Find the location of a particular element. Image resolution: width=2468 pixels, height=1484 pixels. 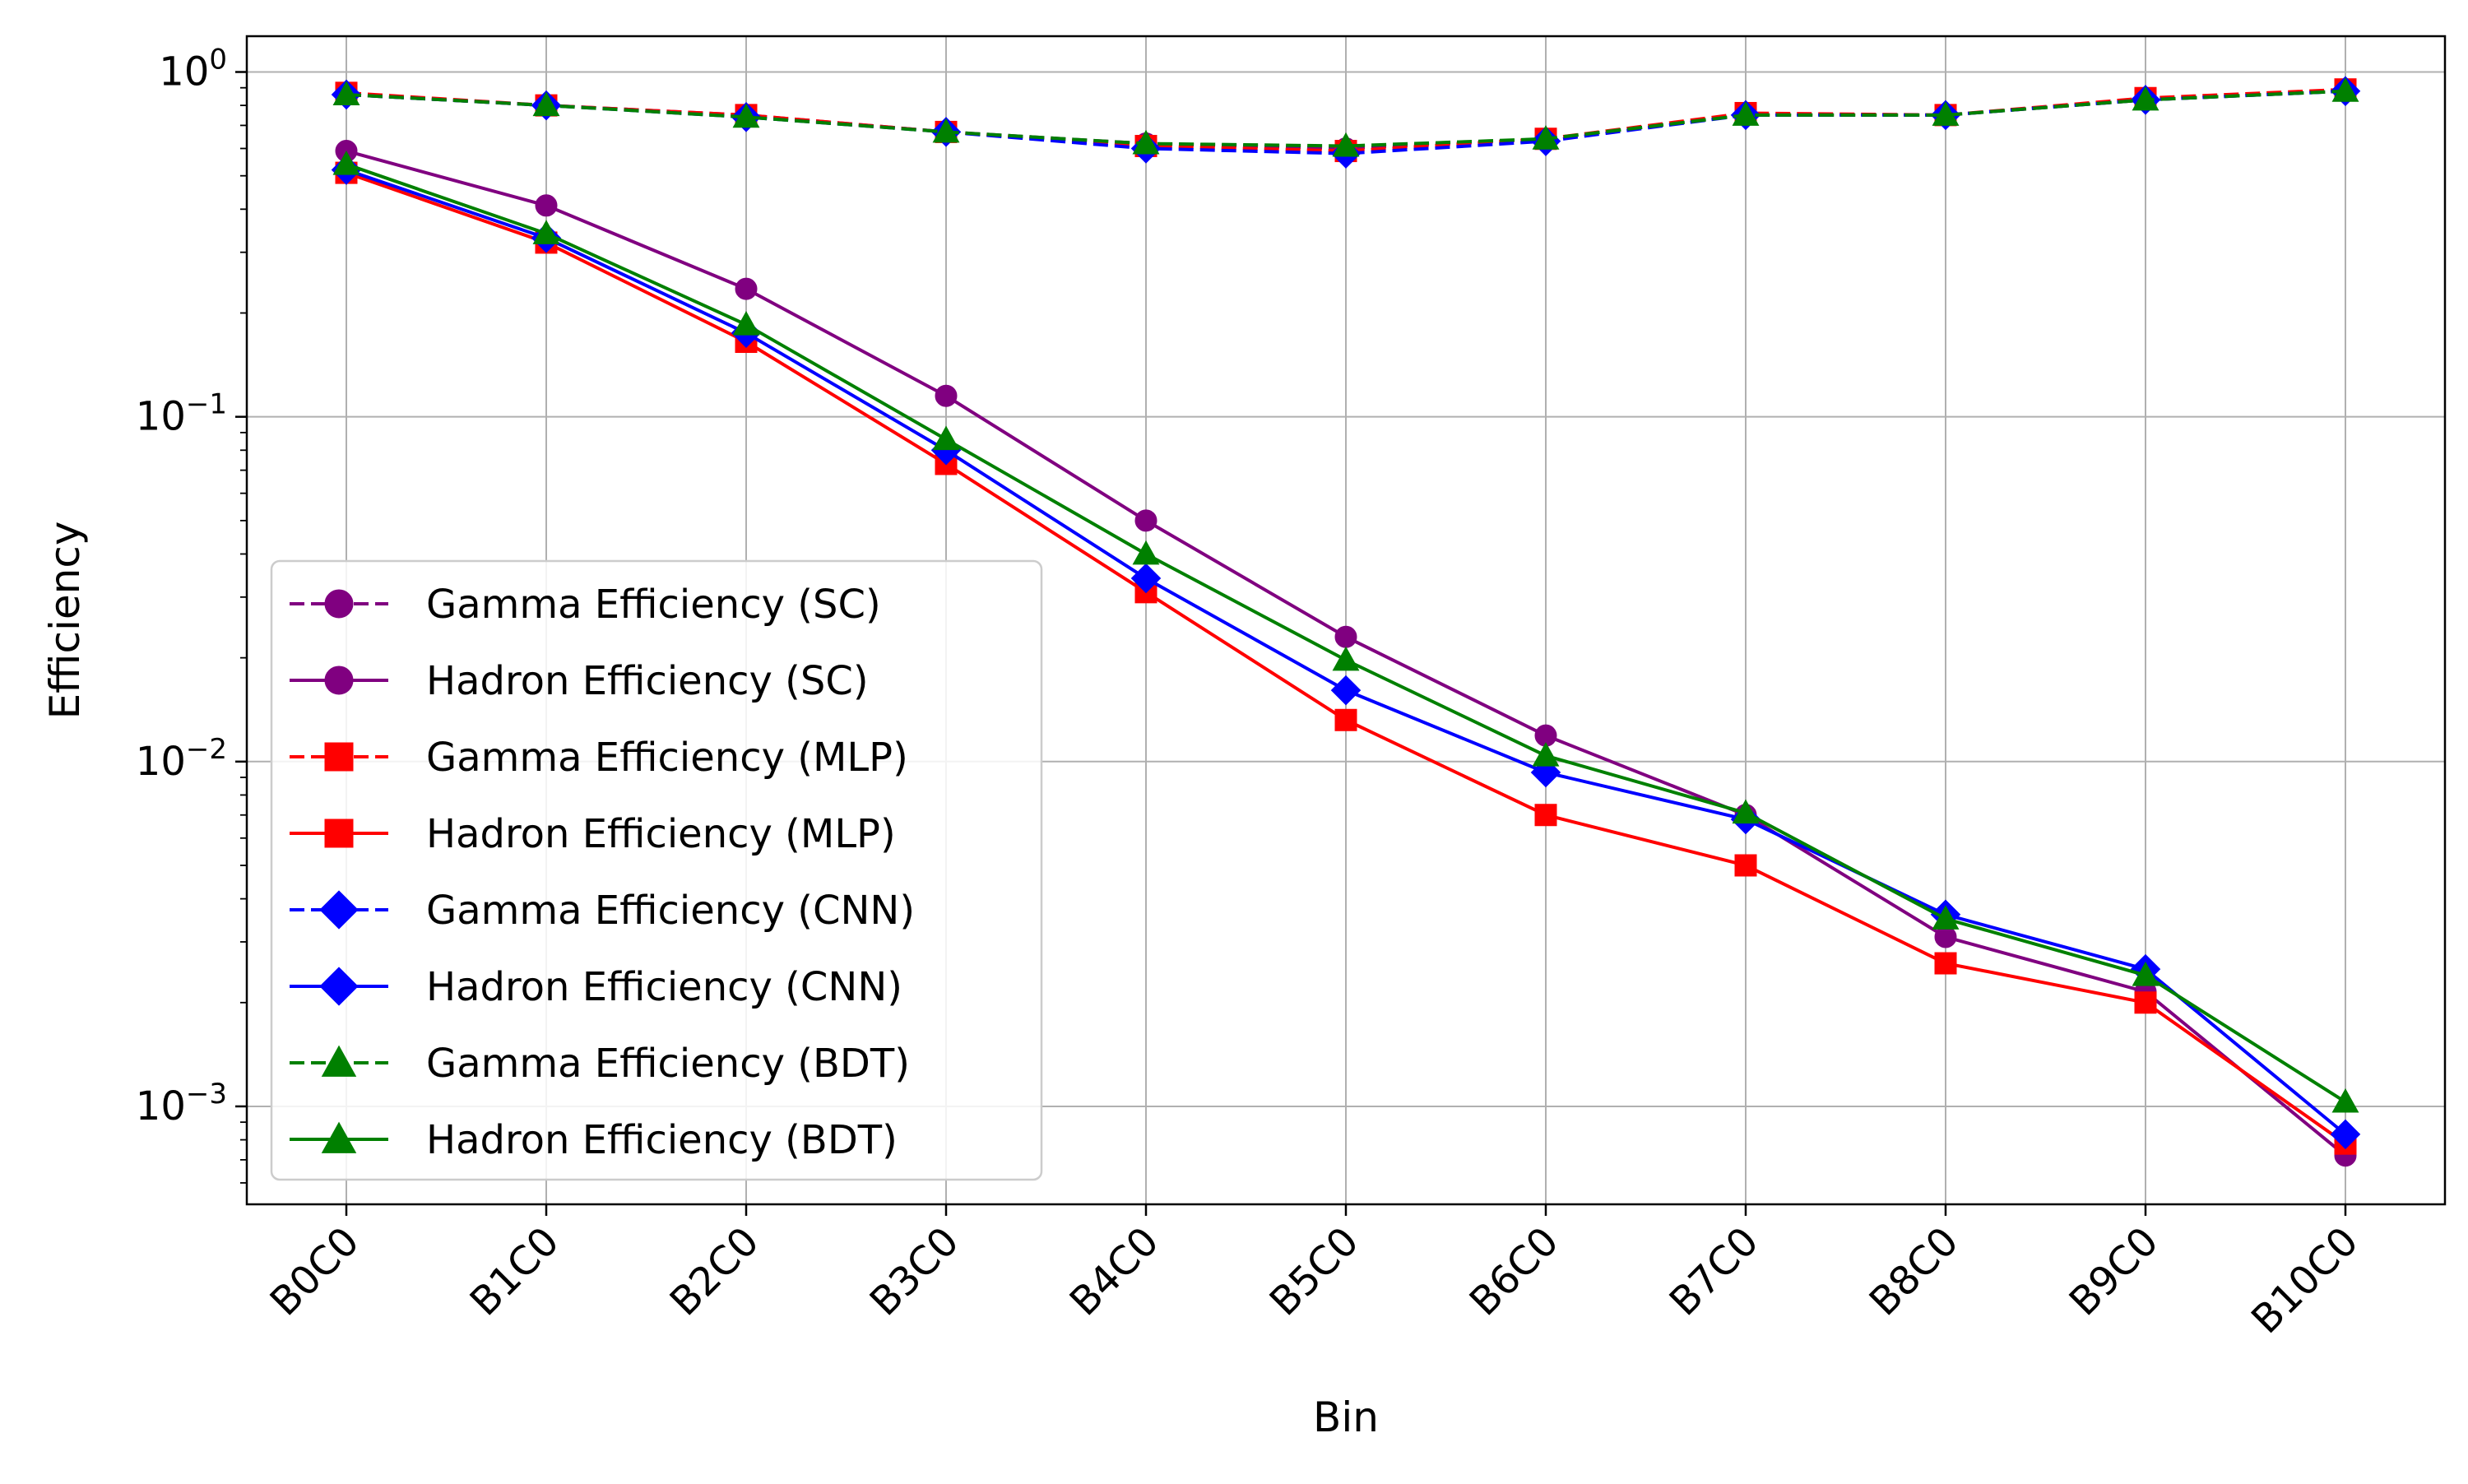

legend-label: Gamma Efficiency (CNN) is located at coordinates (670, 911).